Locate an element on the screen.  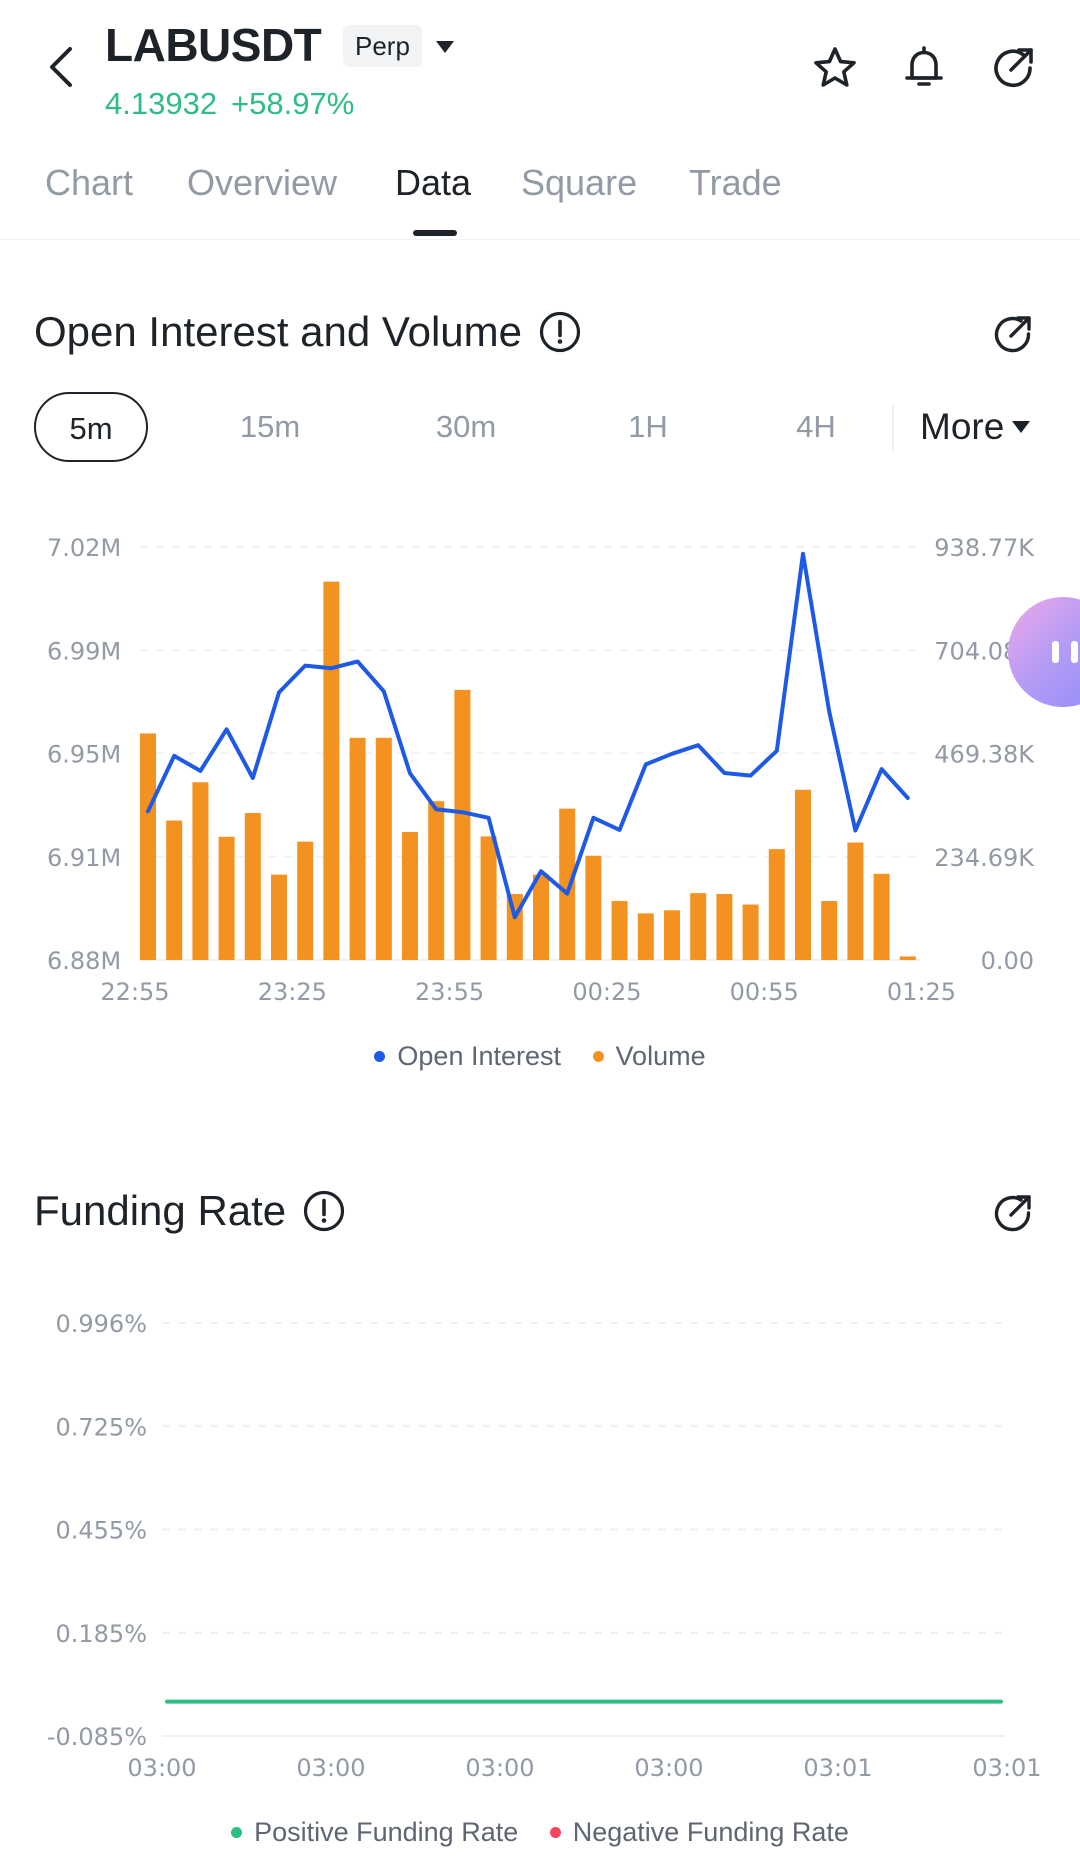
funding-expand-button is located at coordinates (1013, 1213).